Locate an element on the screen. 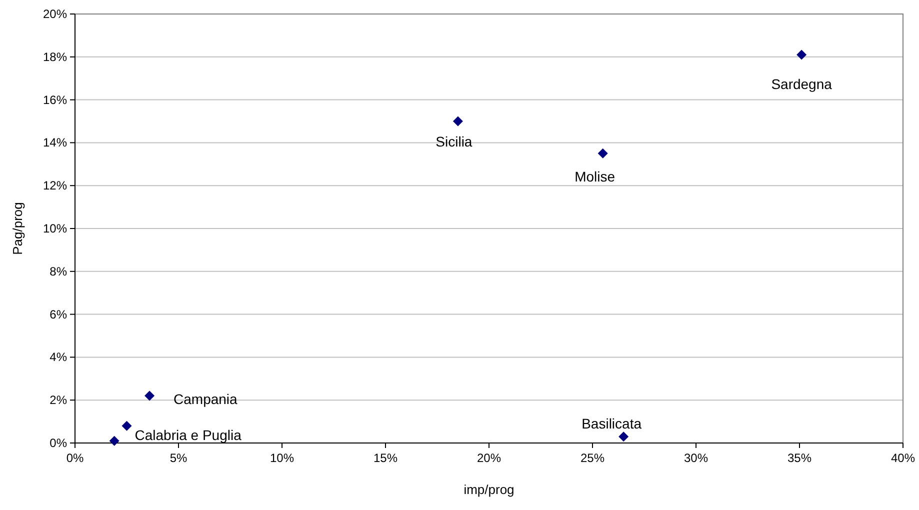  annotation: Calabria e Puglia is located at coordinates (188, 434).